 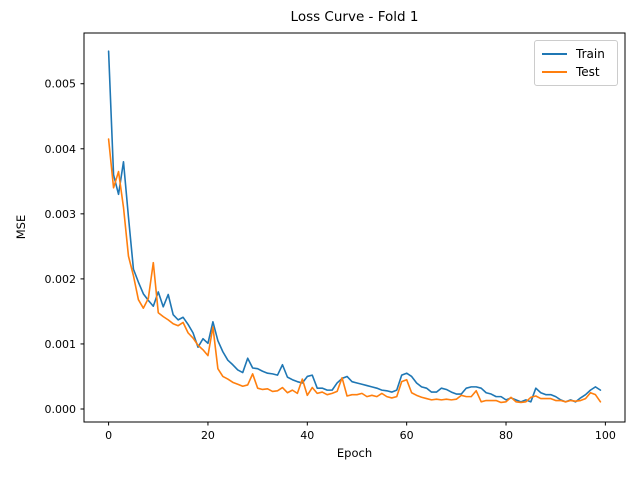 I want to click on x-tick-label: 40, so click(x=307, y=435).